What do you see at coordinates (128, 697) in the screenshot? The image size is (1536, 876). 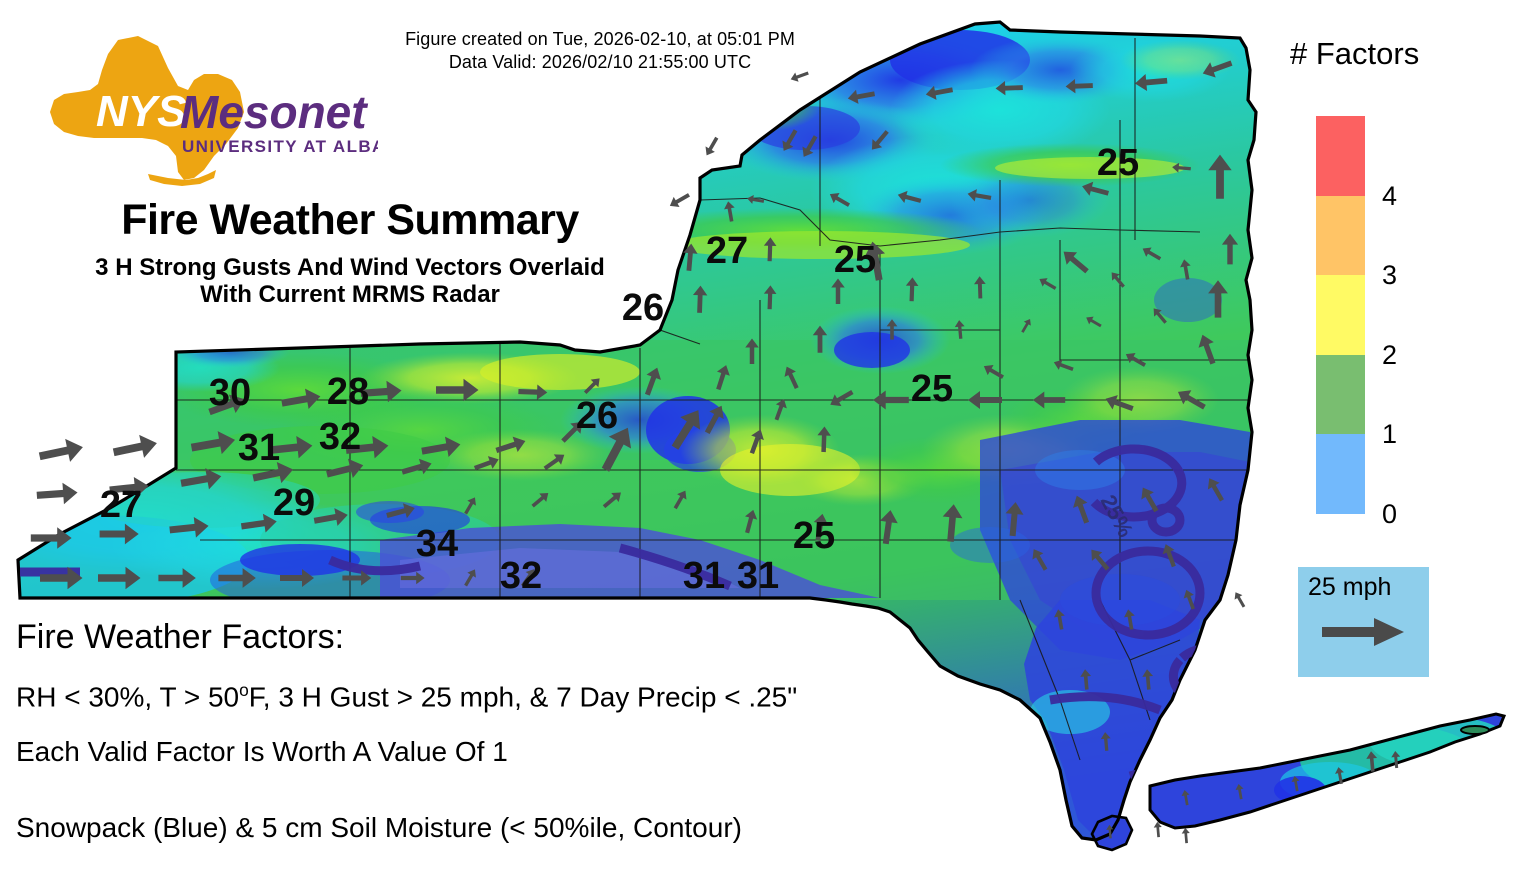 I see `criteria-prefix: RH < 30%, T > 50` at bounding box center [128, 697].